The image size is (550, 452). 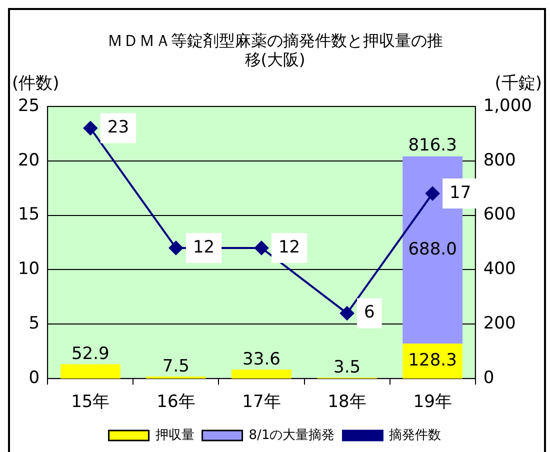 I want to click on data-label: 33.6, so click(x=261, y=359).